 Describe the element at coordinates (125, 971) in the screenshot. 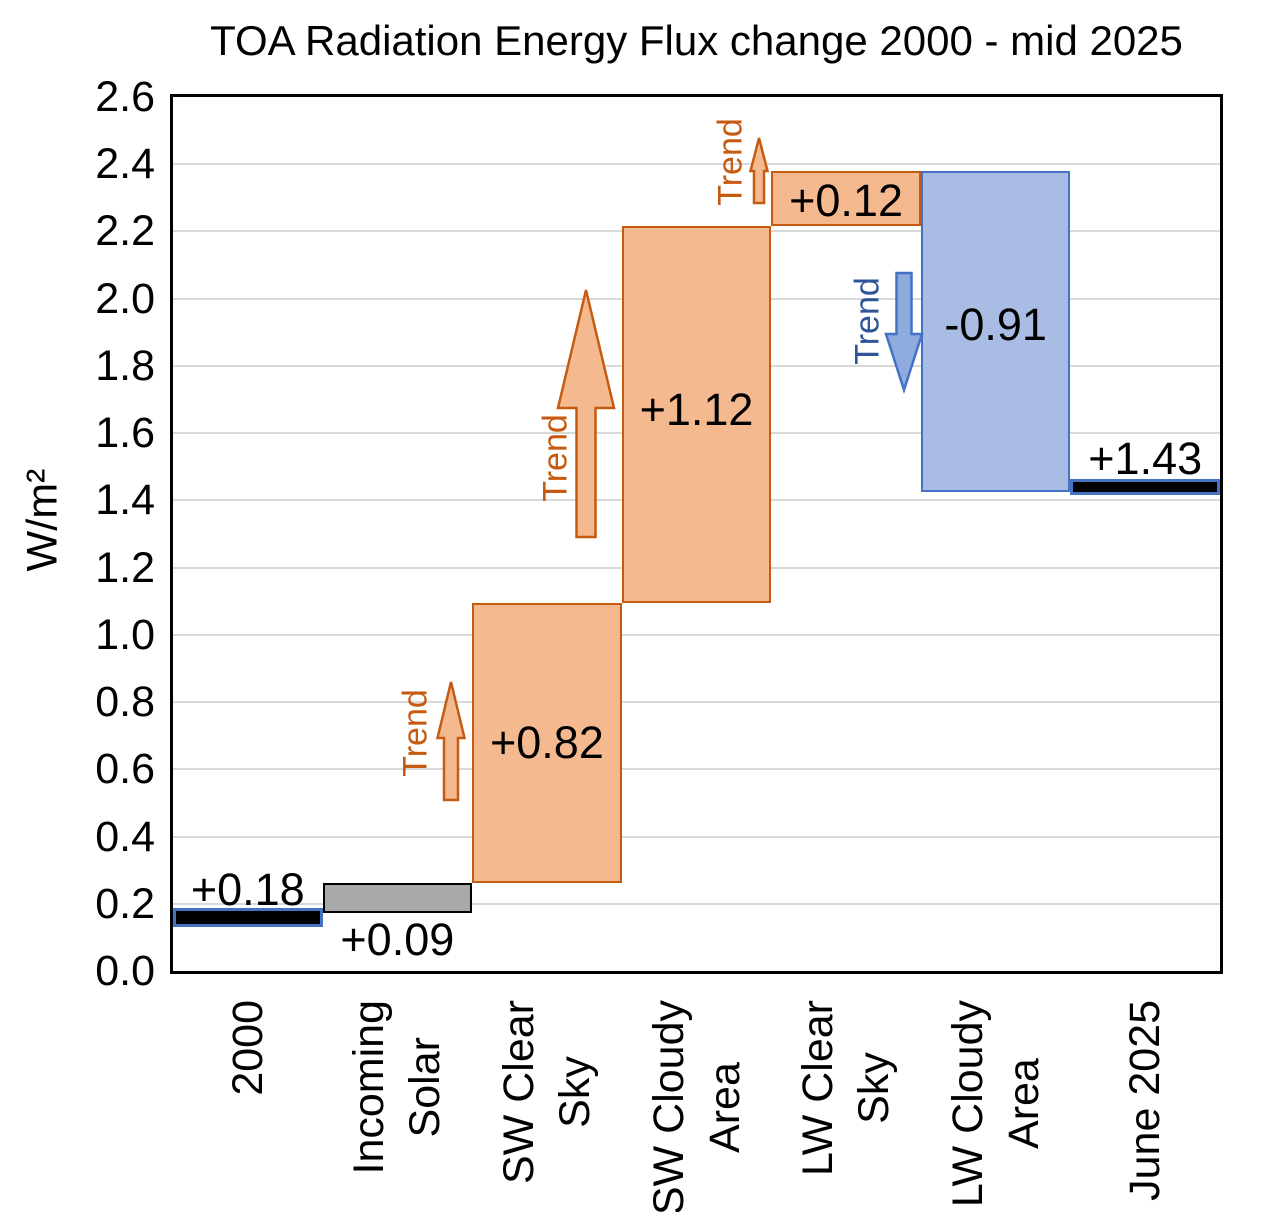

I see `y-tick-label: 0.0` at that location.